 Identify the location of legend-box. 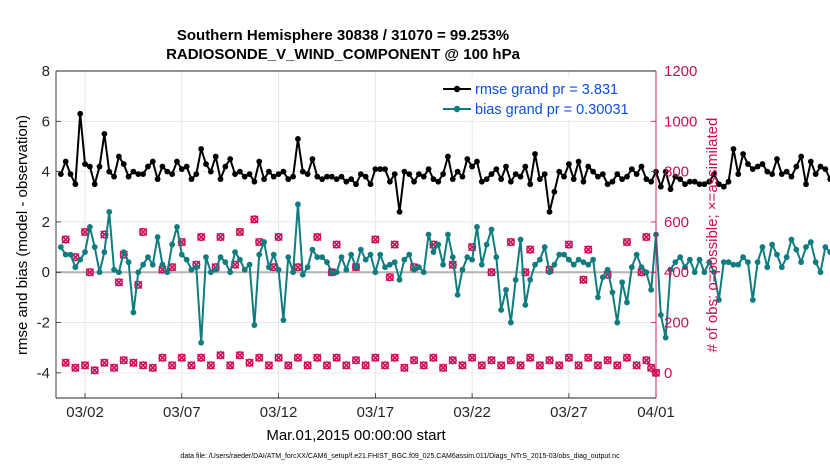
(535, 99).